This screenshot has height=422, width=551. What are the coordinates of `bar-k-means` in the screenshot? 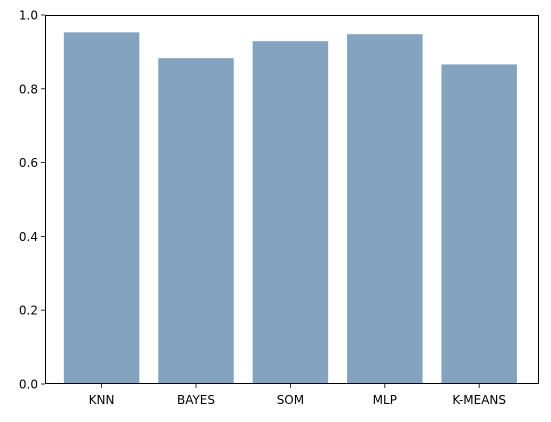 It's located at (479, 224).